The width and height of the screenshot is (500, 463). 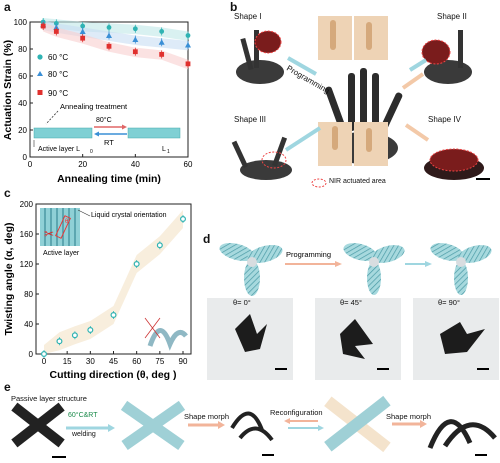 What do you see at coordinates (58, 74) in the screenshot?
I see `legend-label-80c: 80 °C` at bounding box center [58, 74].